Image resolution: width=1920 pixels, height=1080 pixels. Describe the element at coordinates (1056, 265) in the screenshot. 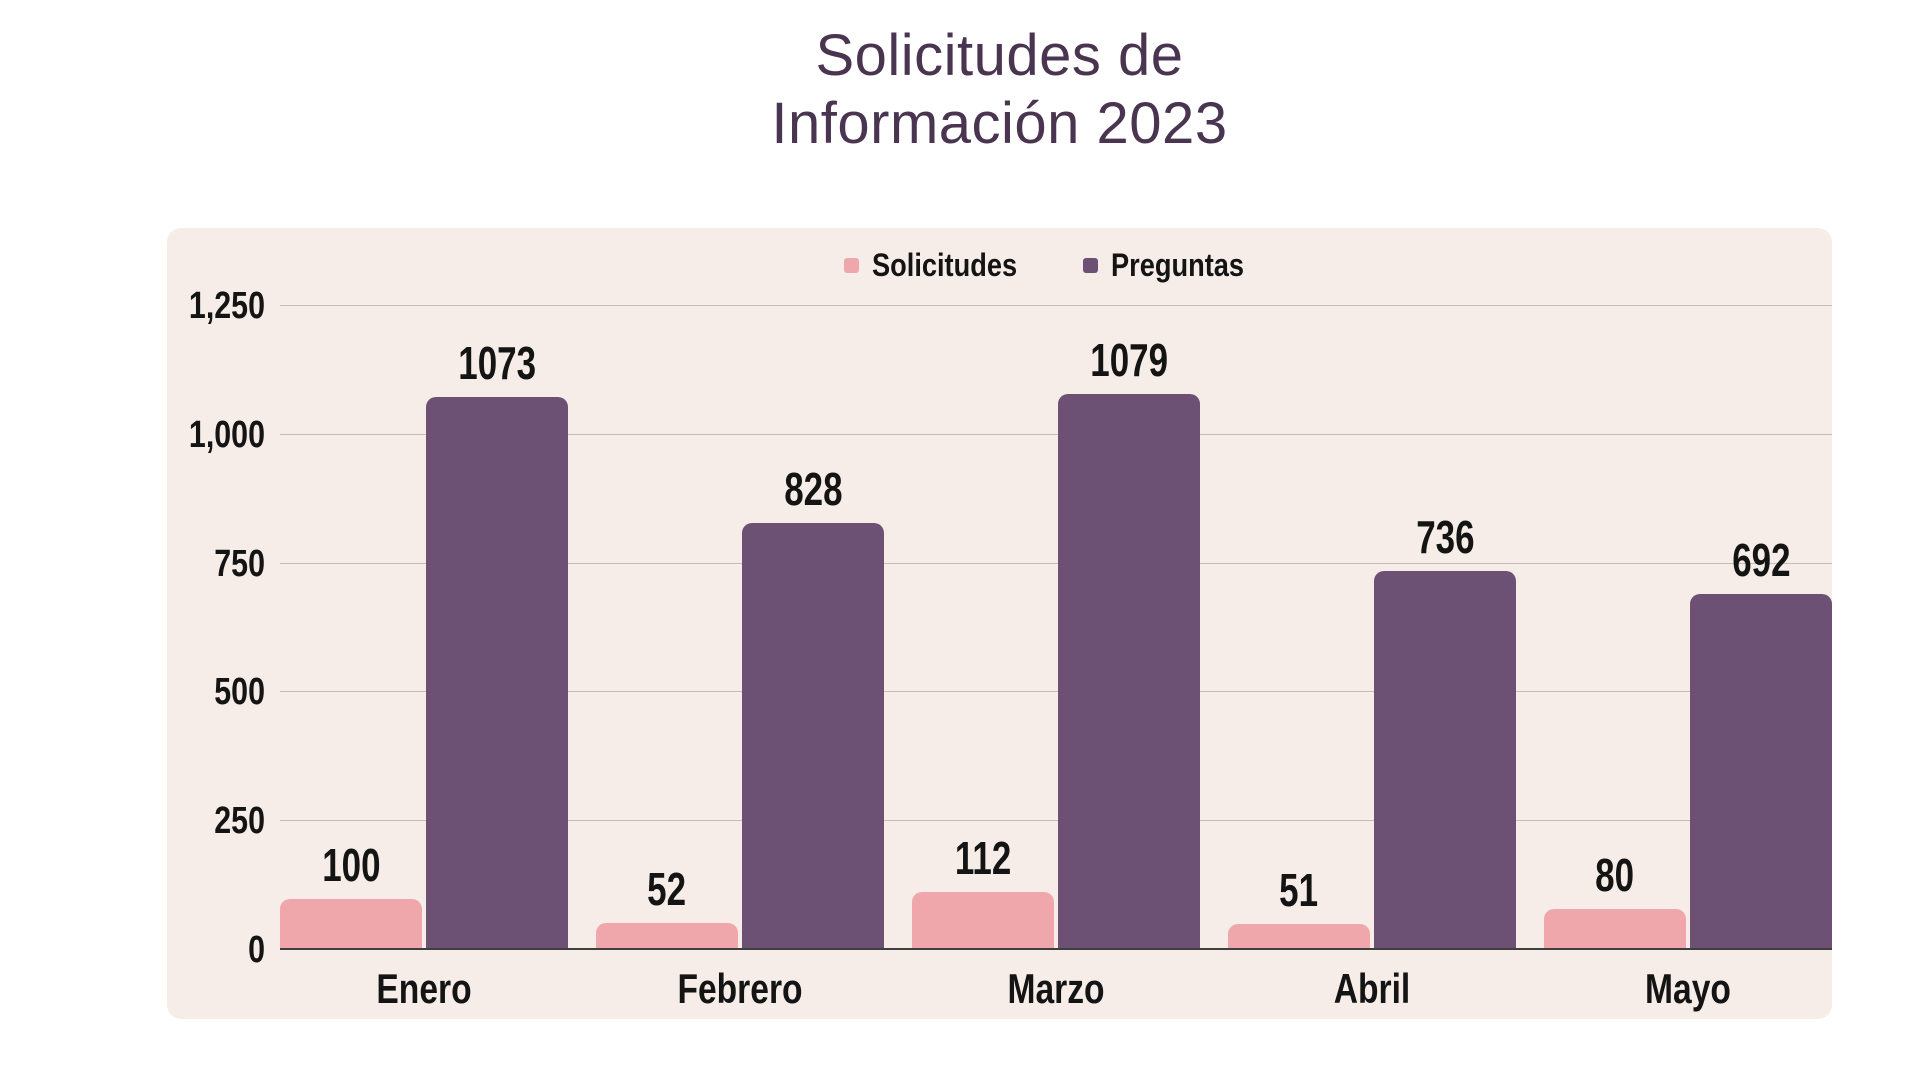

I see `chart-legend: Solicitudes Preguntas` at that location.